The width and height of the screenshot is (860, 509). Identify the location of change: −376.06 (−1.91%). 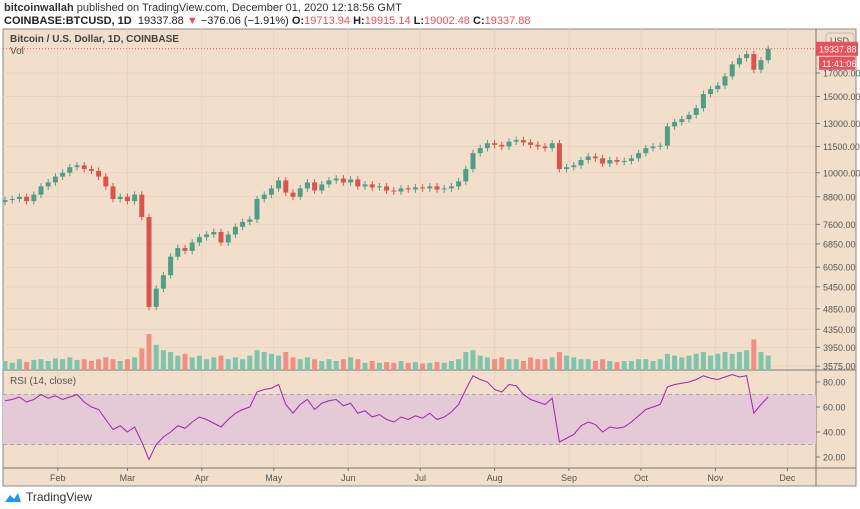
(244, 21).